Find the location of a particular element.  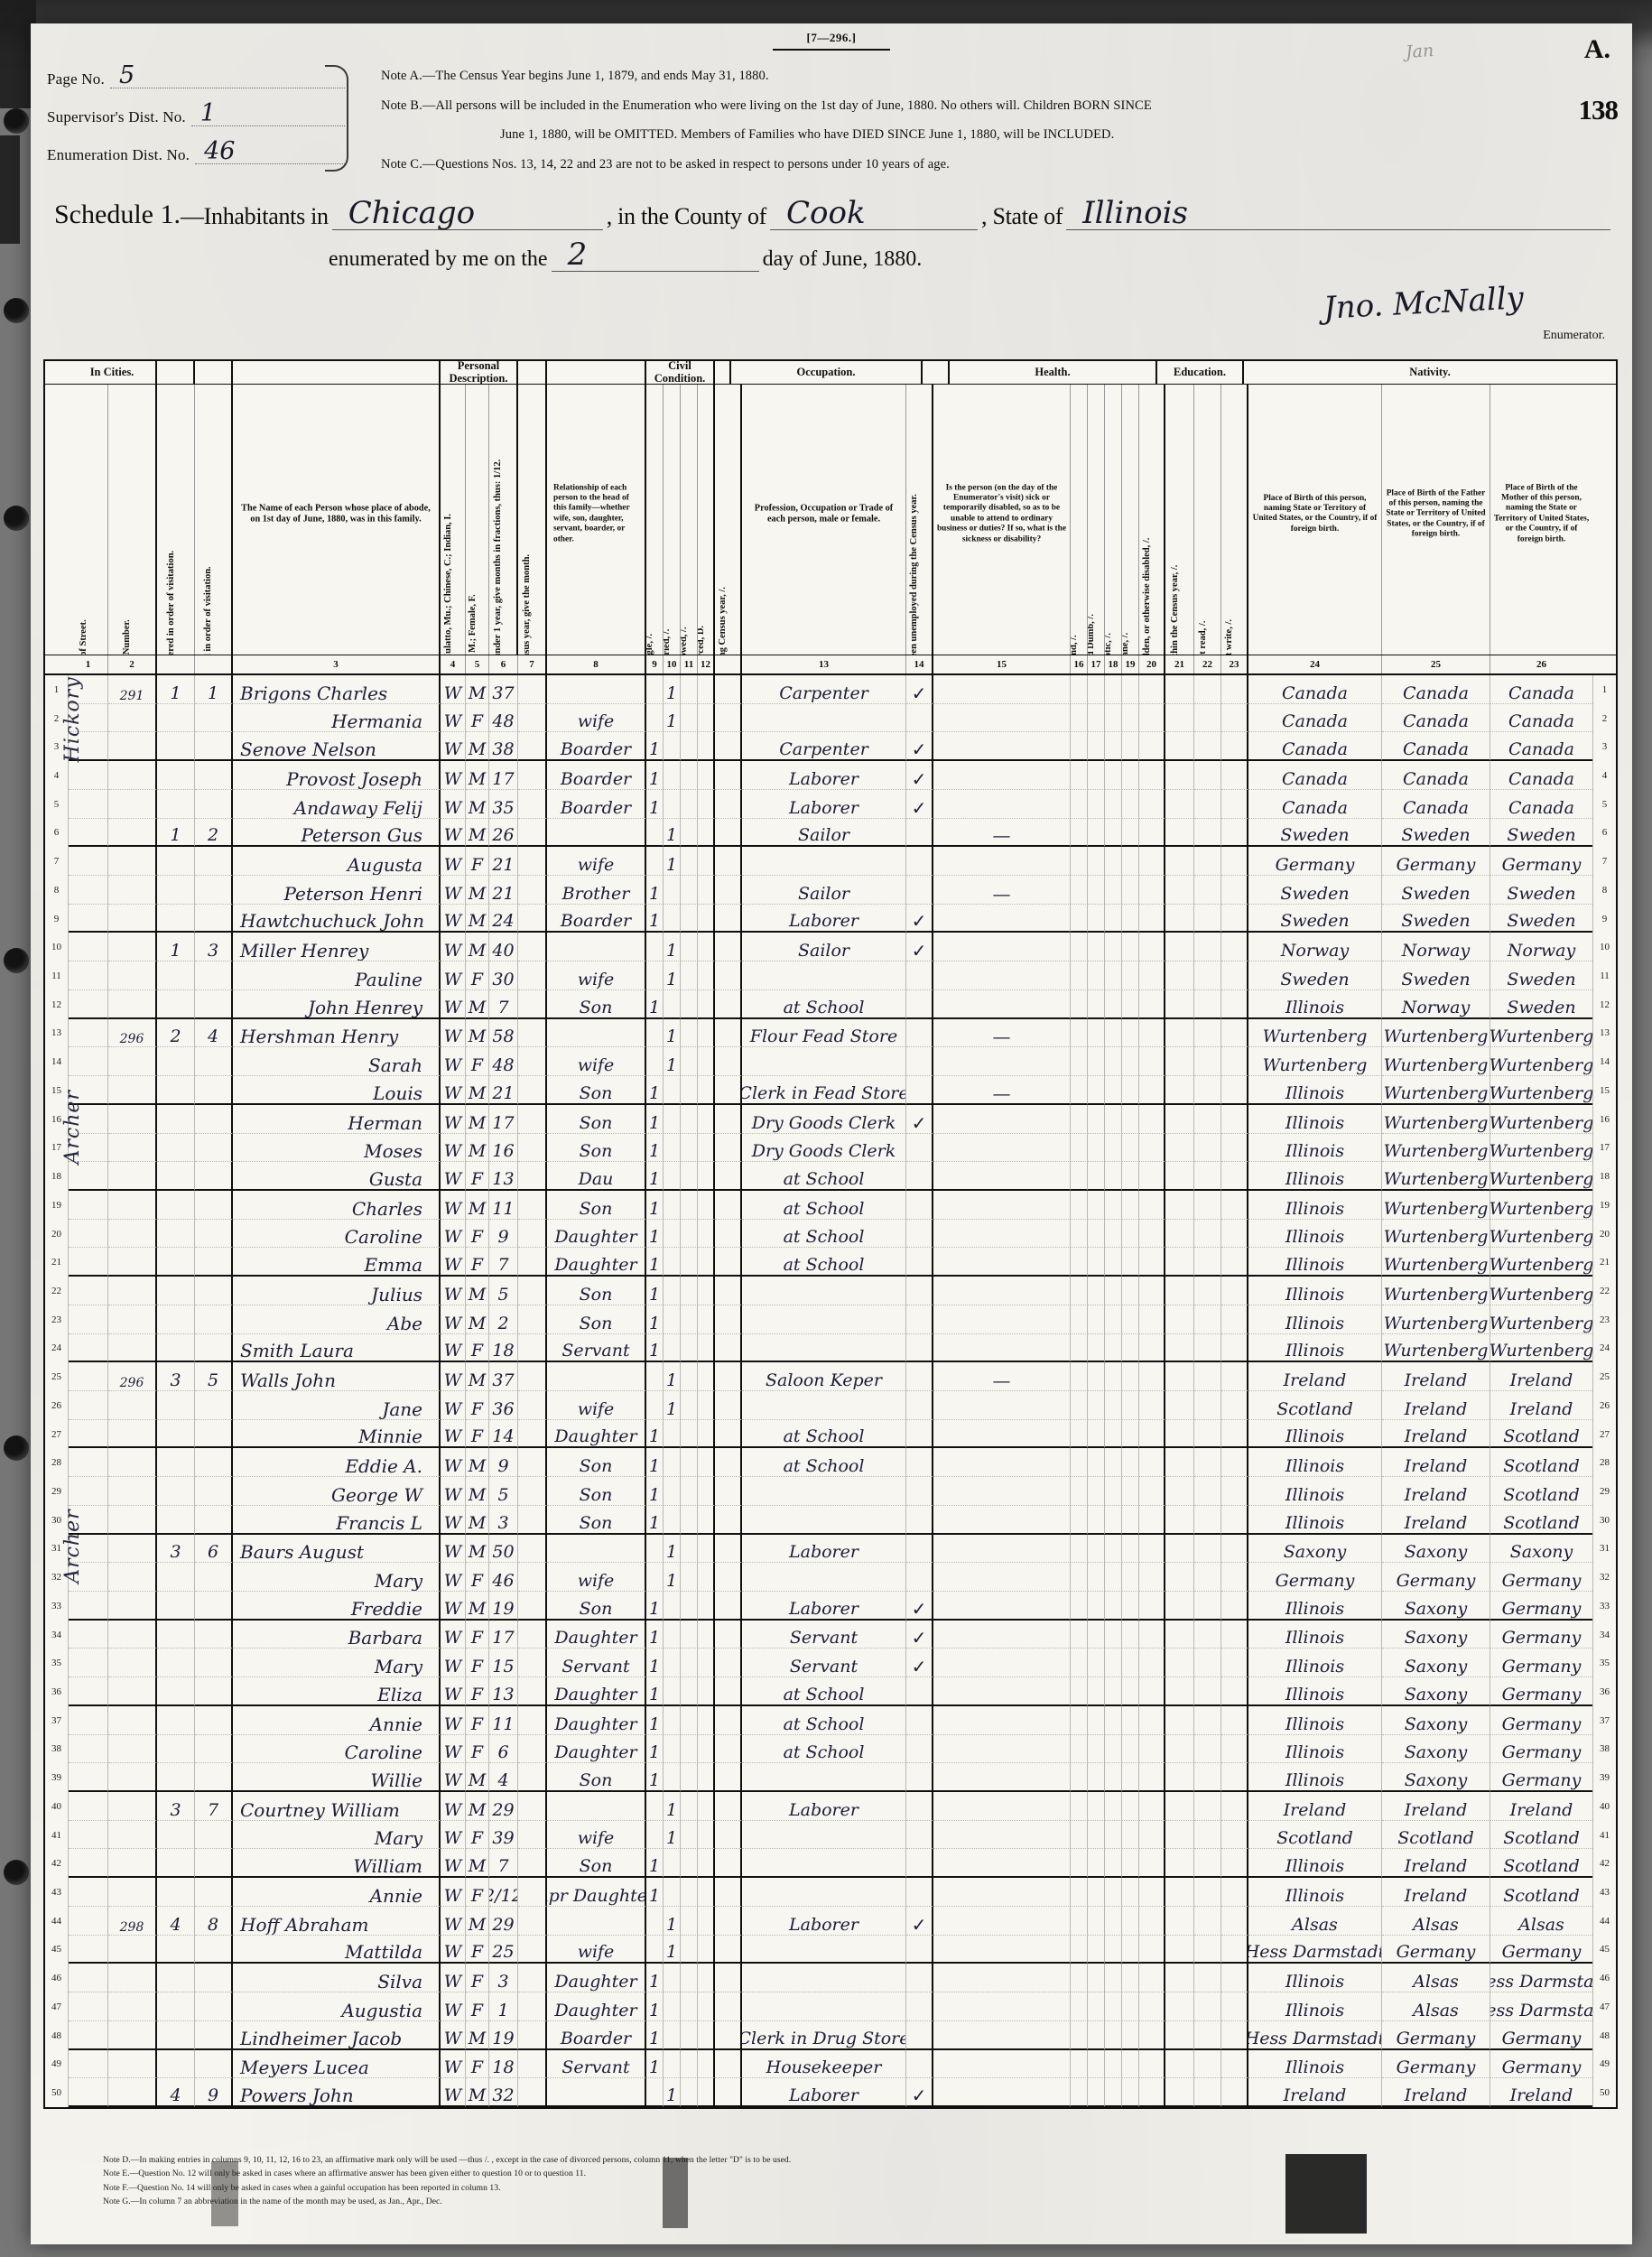

cell-age: 1 is located at coordinates (503, 2007).